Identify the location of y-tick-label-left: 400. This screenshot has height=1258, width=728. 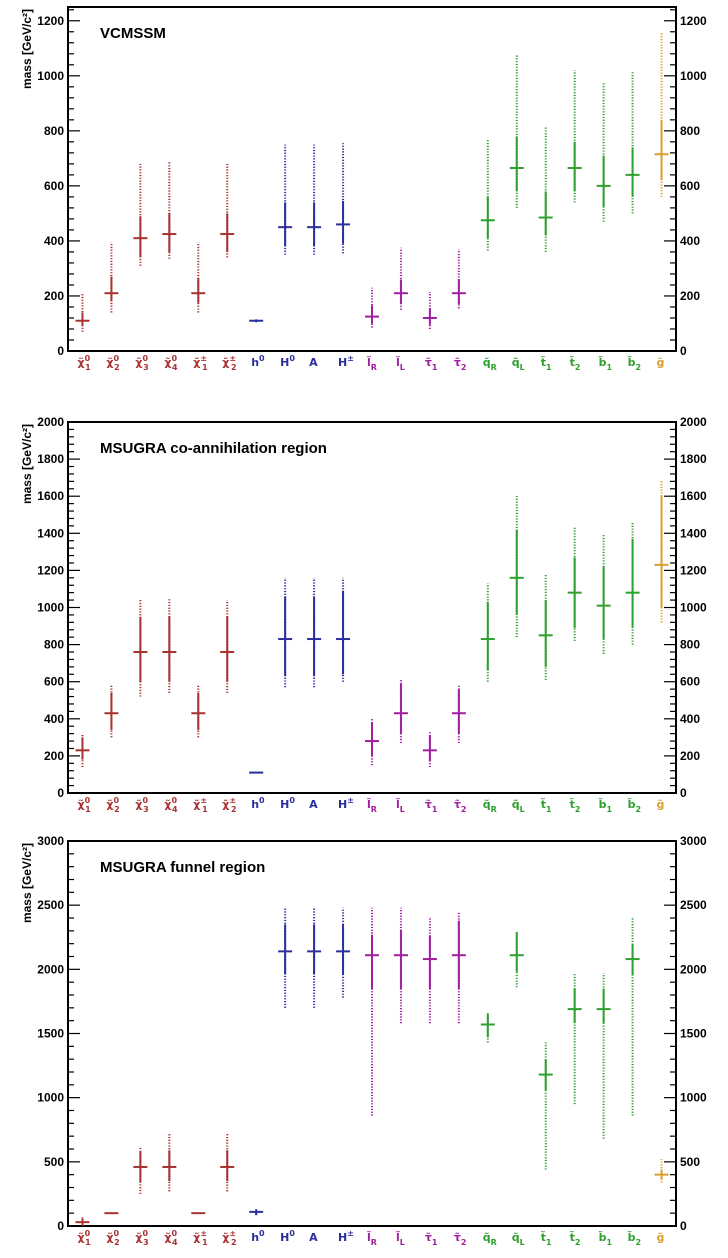
(54, 719).